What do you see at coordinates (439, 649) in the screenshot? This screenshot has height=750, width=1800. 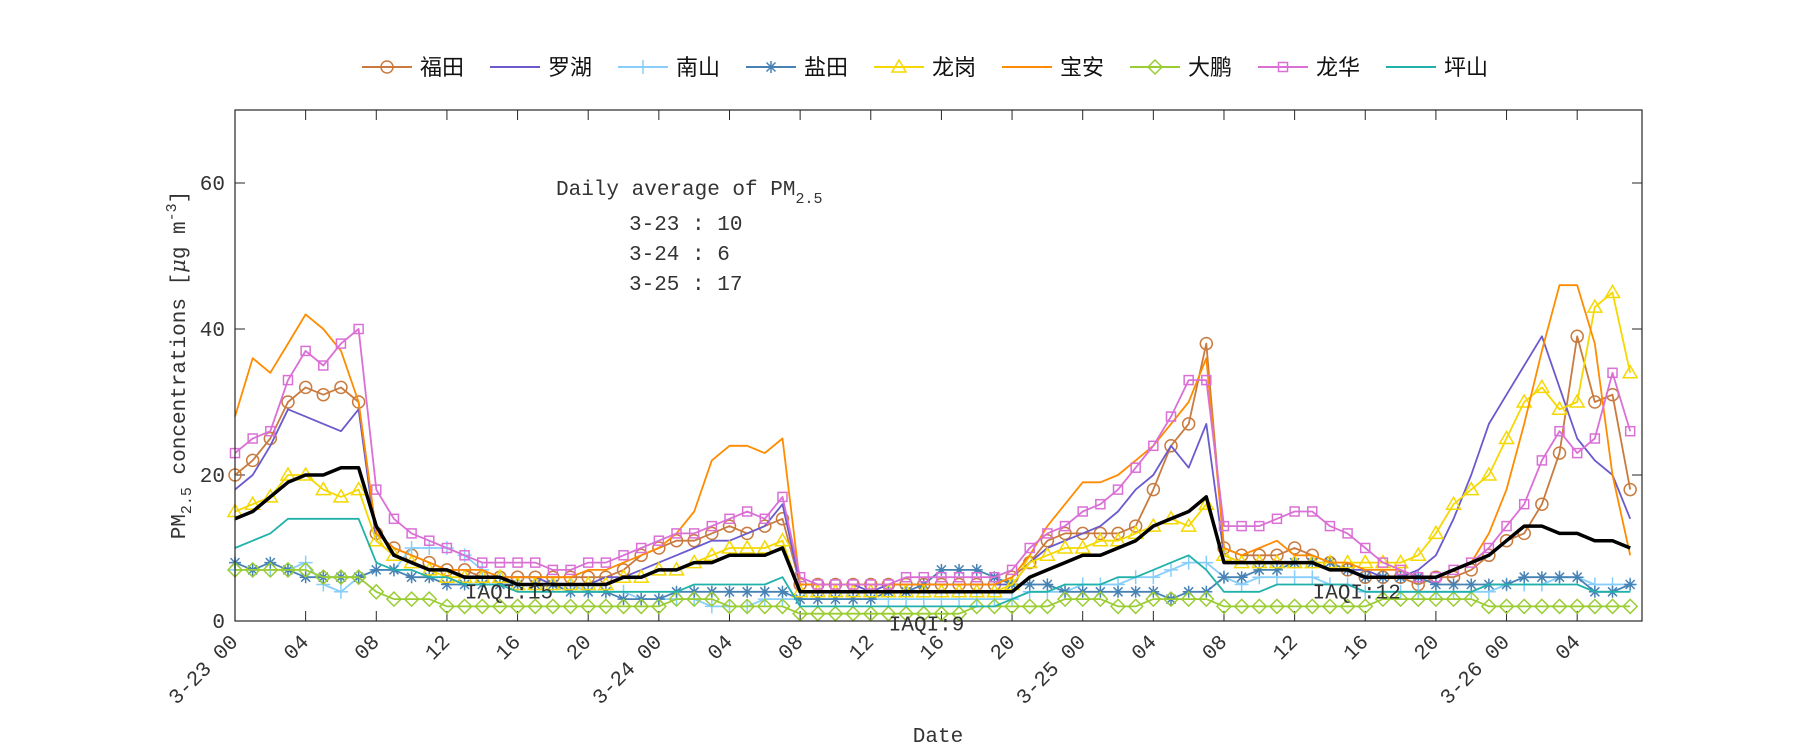 I see `x-tick-label: 12` at bounding box center [439, 649].